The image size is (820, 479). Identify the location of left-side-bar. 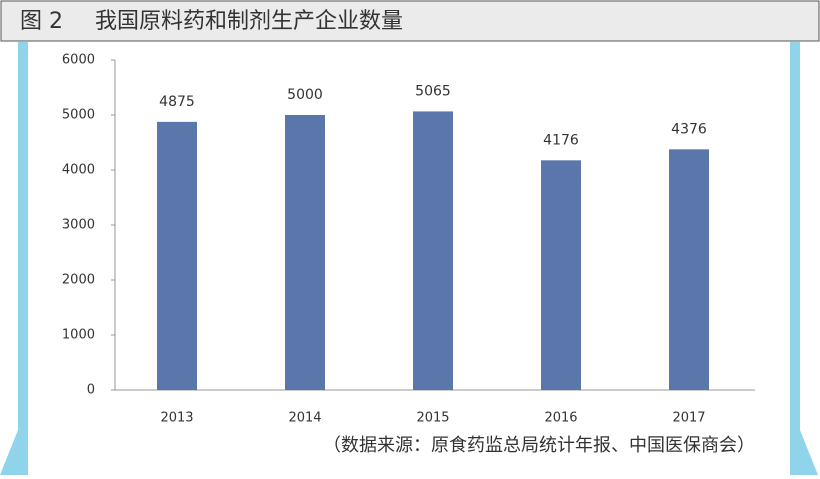
(23, 258).